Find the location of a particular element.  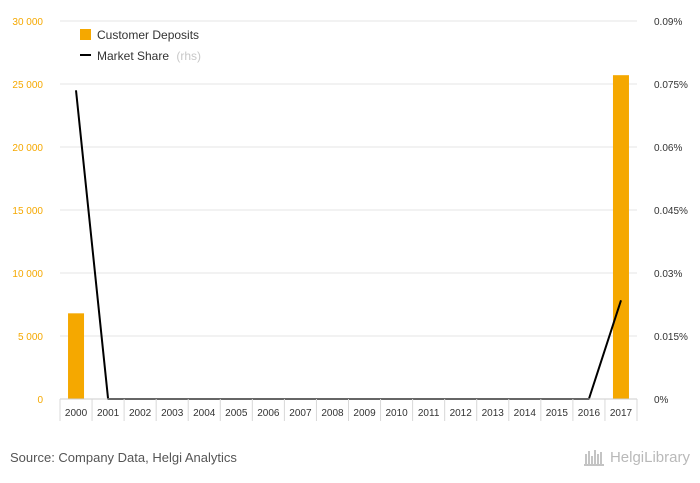

y-right-tick-label: 0.015% is located at coordinates (671, 337).